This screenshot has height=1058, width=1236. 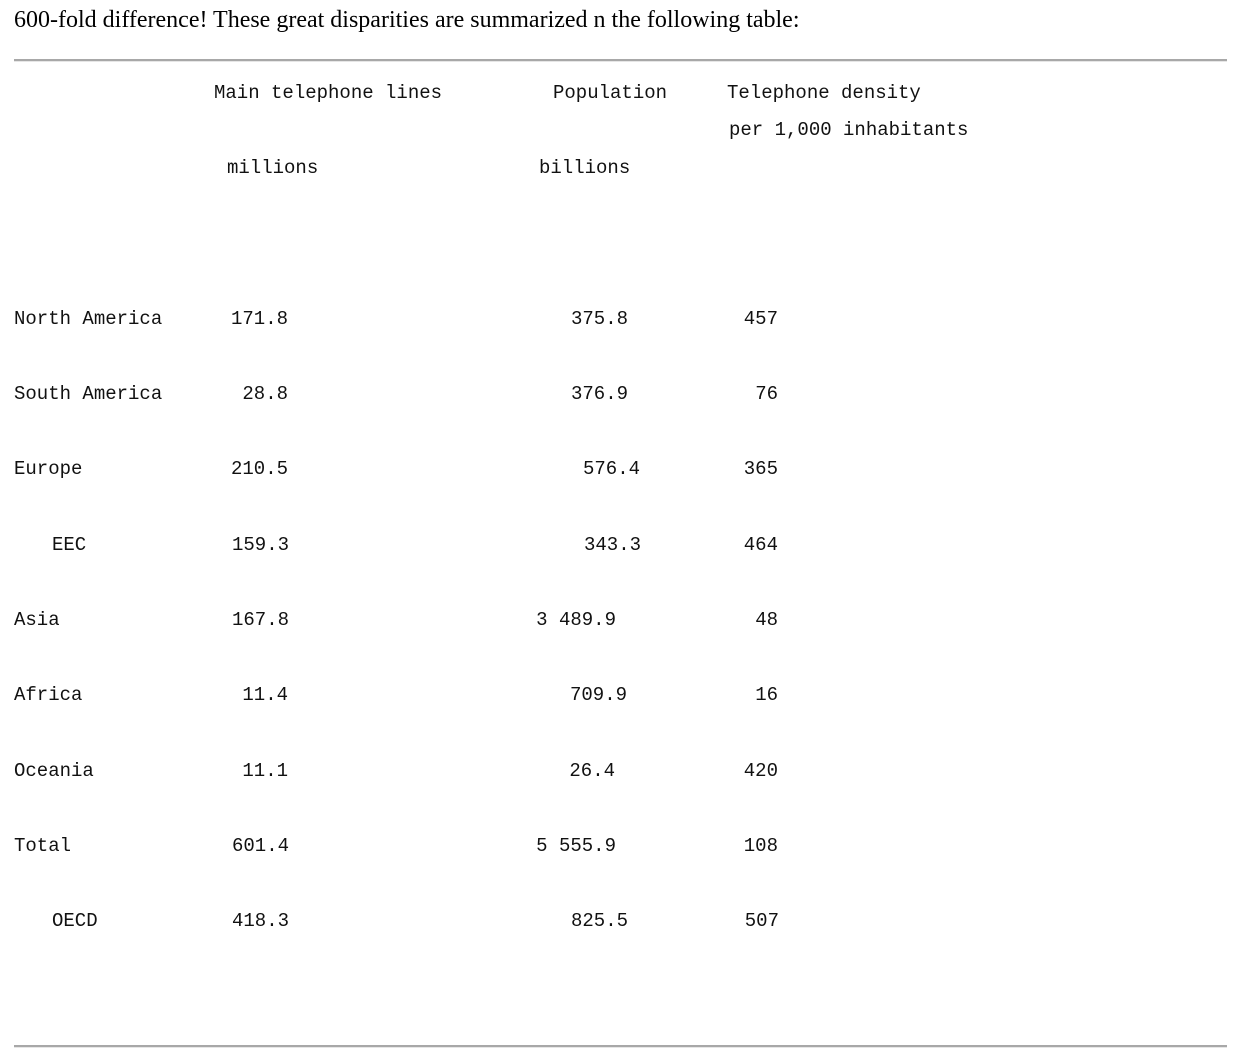 What do you see at coordinates (88, 319) in the screenshot?
I see `region-cell: North America` at bounding box center [88, 319].